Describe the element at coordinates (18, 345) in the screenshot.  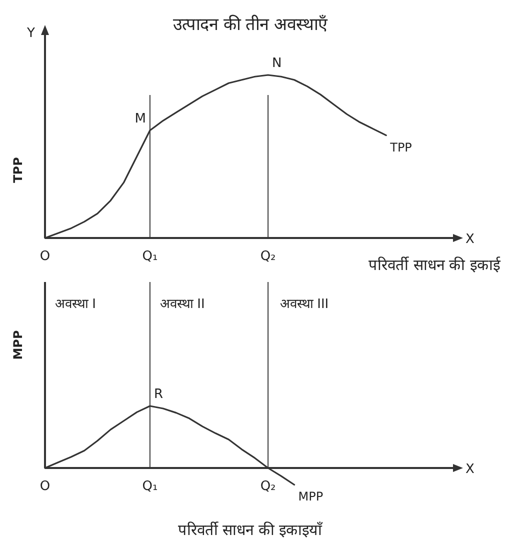
I see `y-axis-title: MPP` at that location.